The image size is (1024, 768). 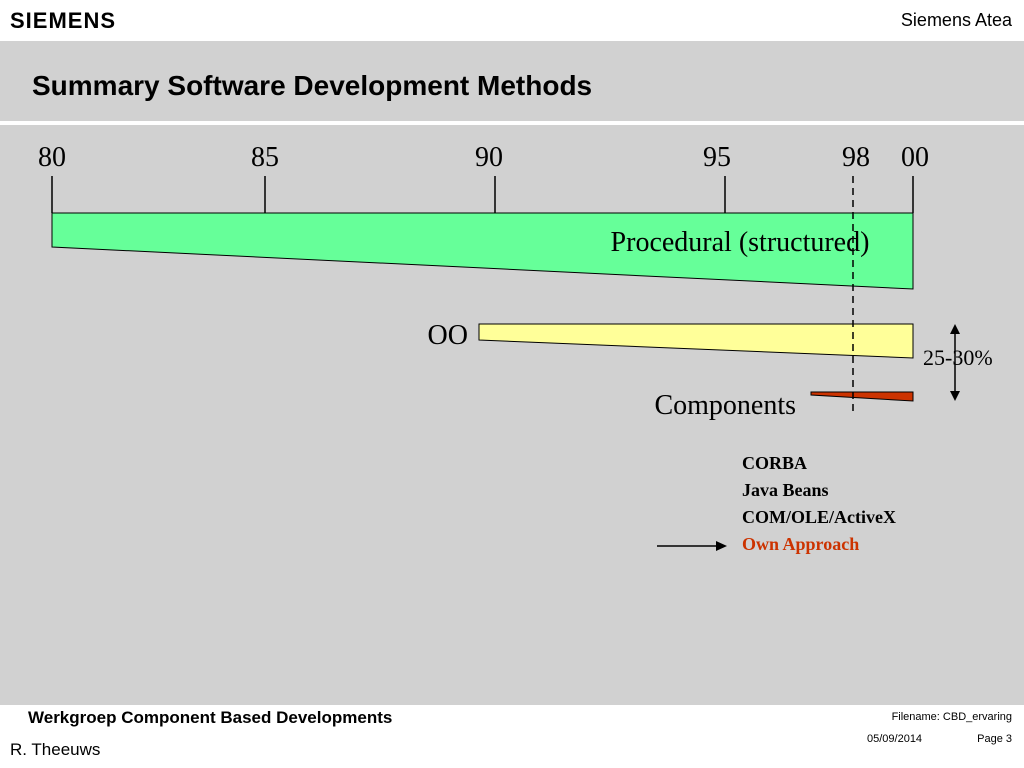 What do you see at coordinates (312, 85) in the screenshot?
I see `page-title: Summary Software Development Methods` at bounding box center [312, 85].